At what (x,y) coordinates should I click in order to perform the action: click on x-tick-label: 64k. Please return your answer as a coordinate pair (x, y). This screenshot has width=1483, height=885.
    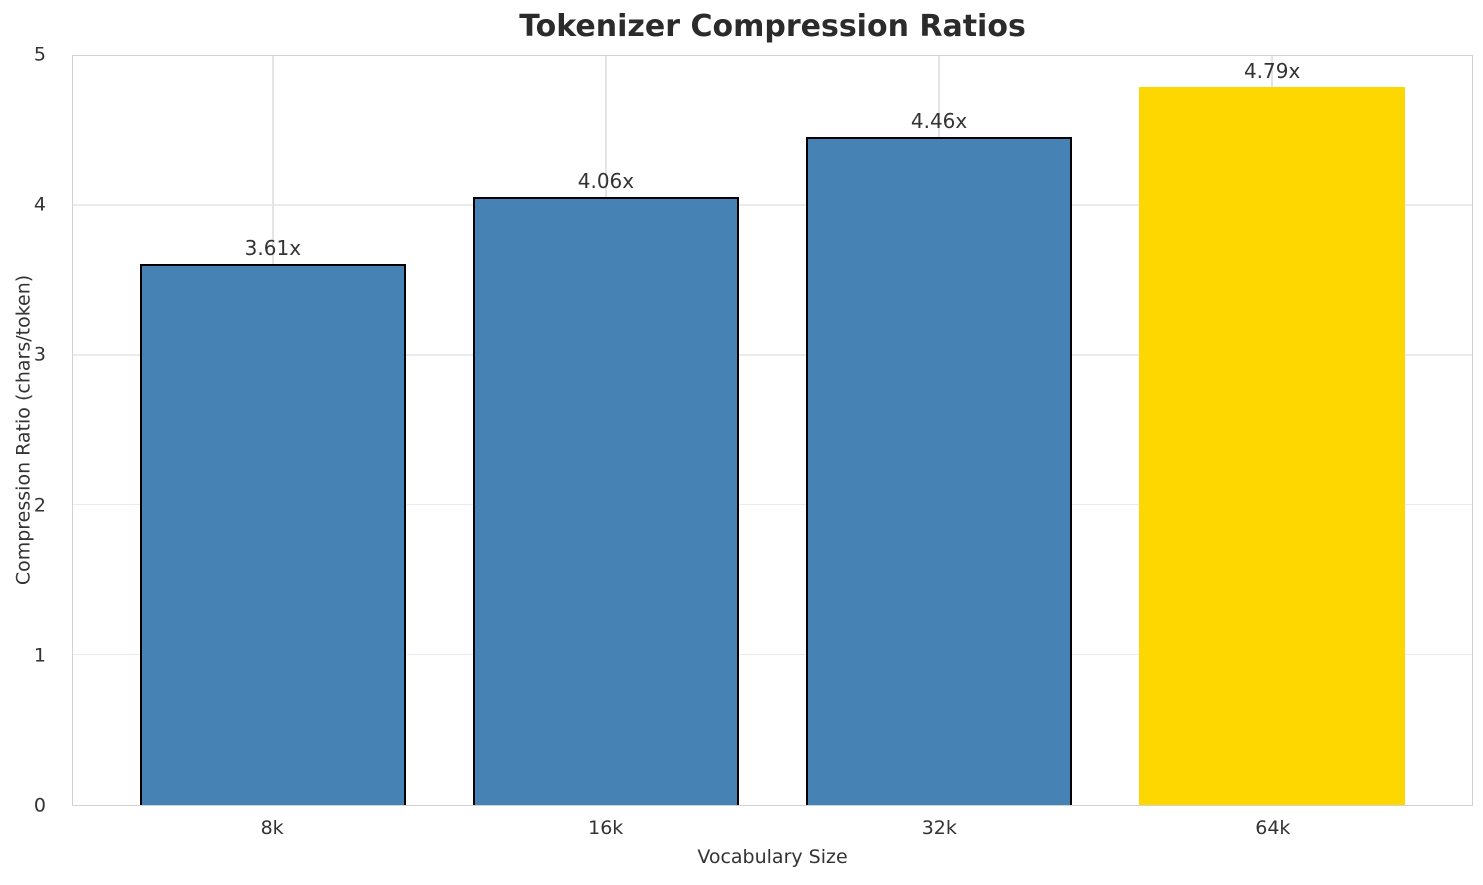
    Looking at the image, I should click on (1273, 828).